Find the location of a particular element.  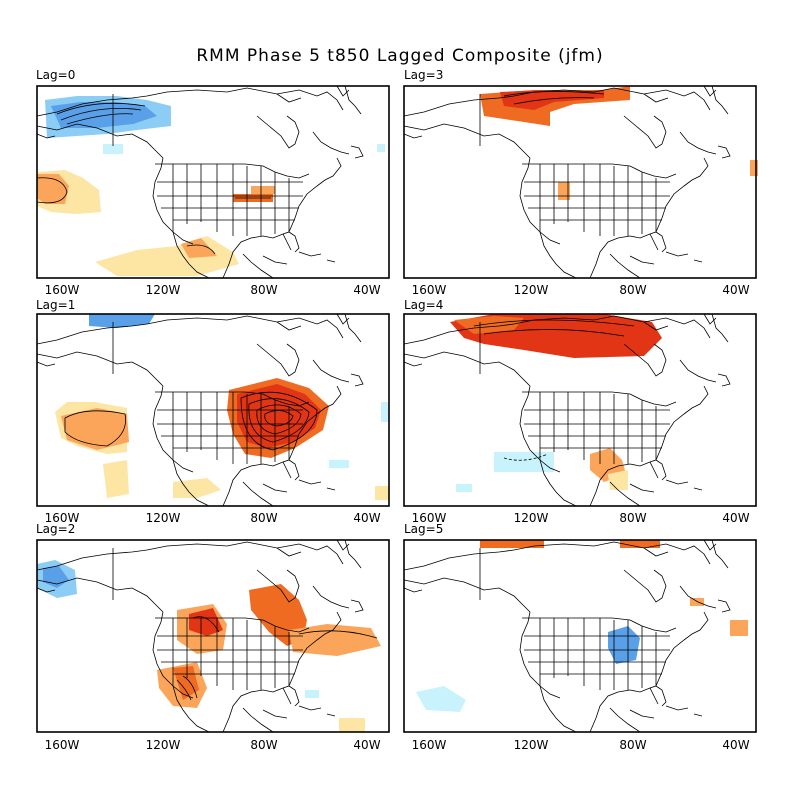

panel-label-lag-2: Lag=2 is located at coordinates (56, 529).